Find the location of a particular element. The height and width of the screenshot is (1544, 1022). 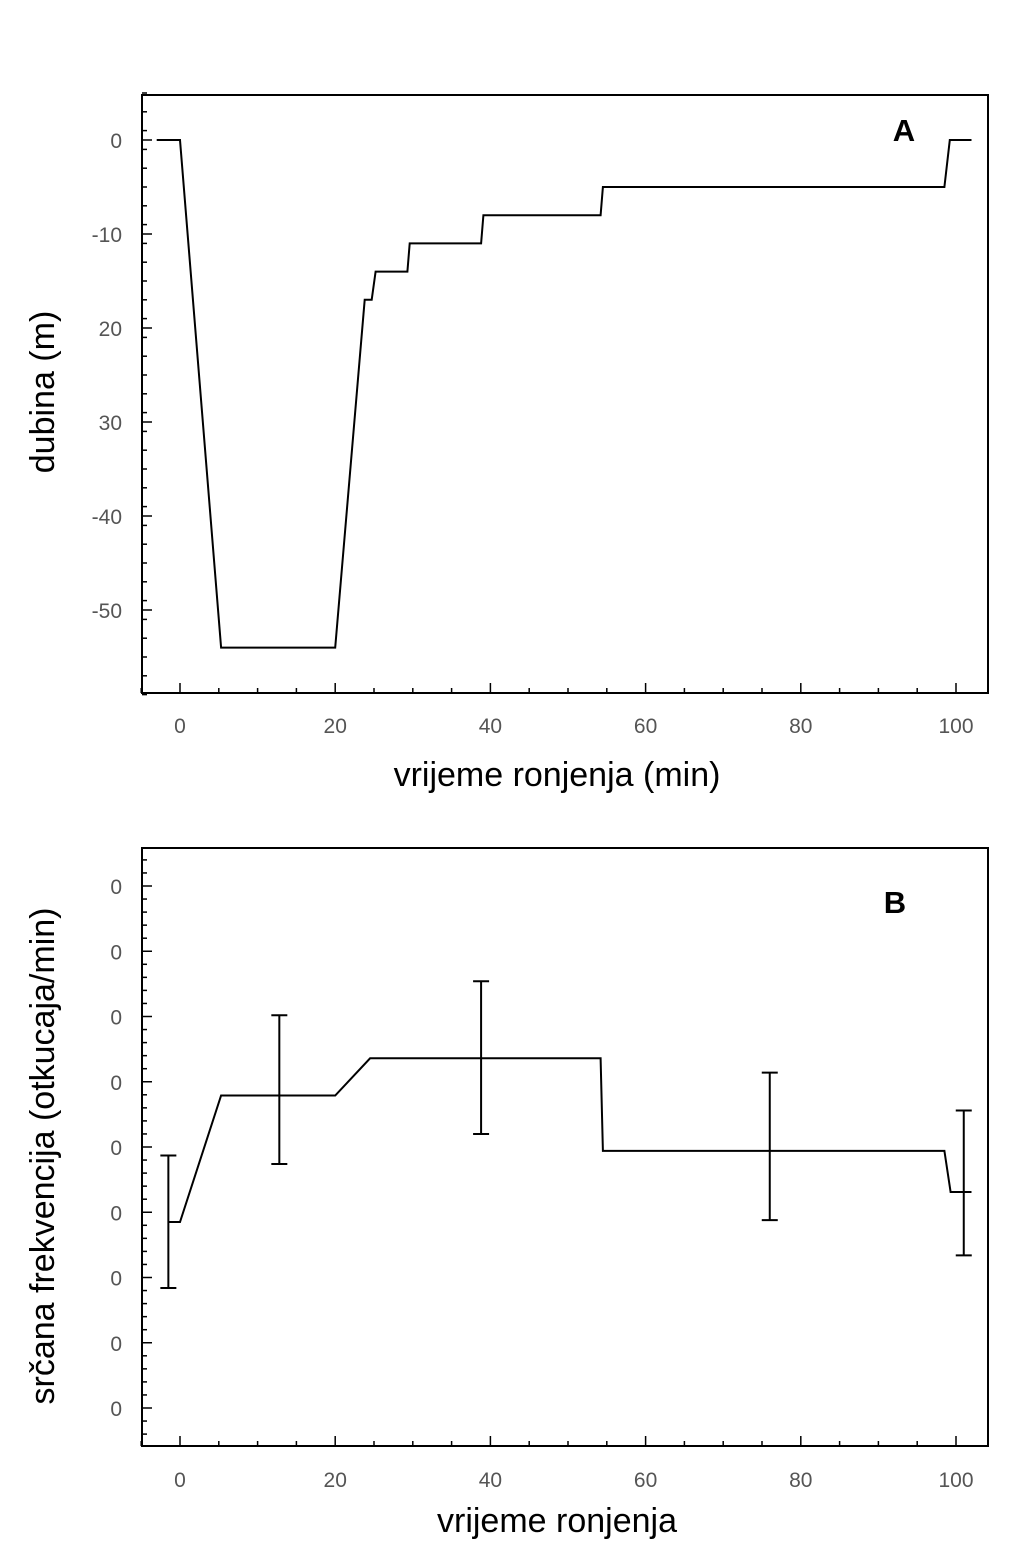

panel-a-x-axis-title: vrijeme ronjenja (min) is located at coordinates (557, 775).